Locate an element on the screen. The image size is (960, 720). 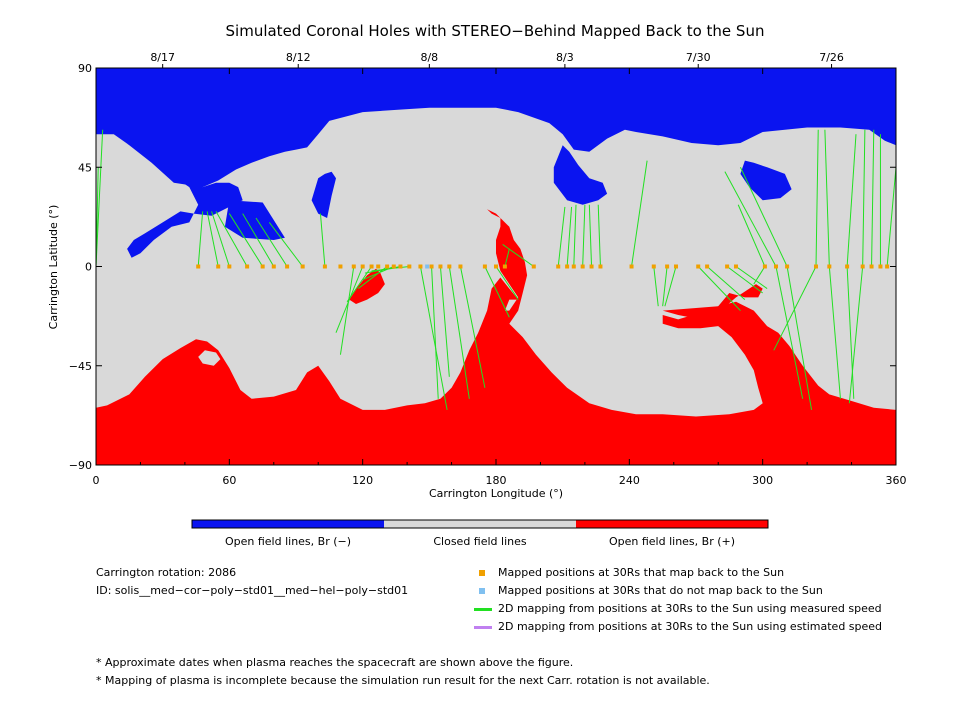
carrington-rotation-label: Carrington rotation: 2086 is located at coordinates (166, 572).